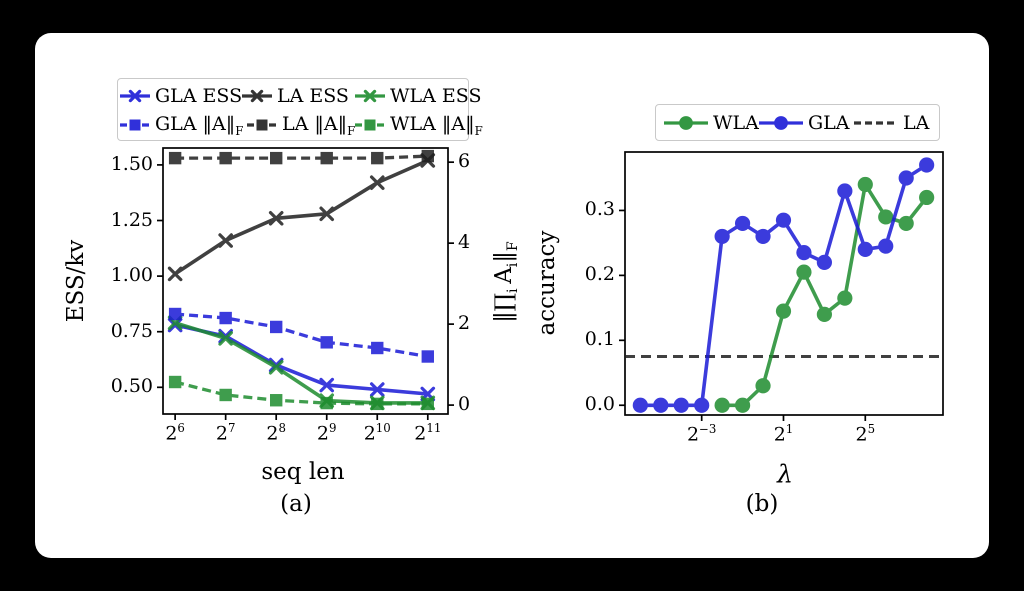 This screenshot has width=1024, height=591. I want to click on legend-label: GLA, so click(829, 123).